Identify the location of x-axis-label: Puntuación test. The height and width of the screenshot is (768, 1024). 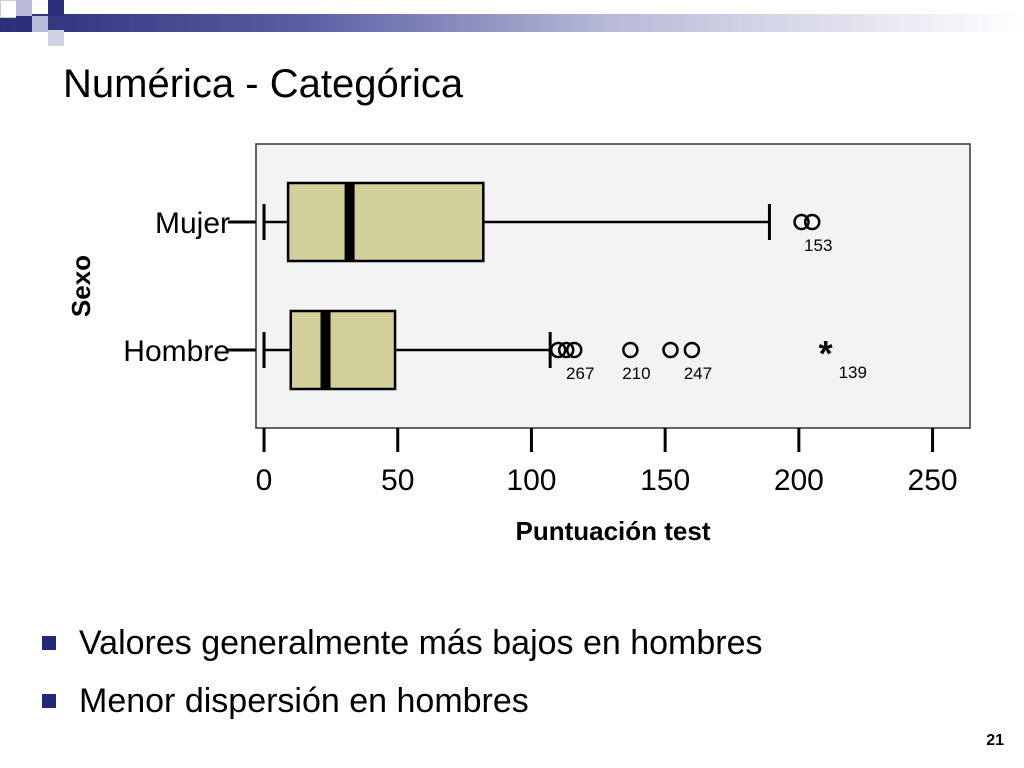
(612, 531).